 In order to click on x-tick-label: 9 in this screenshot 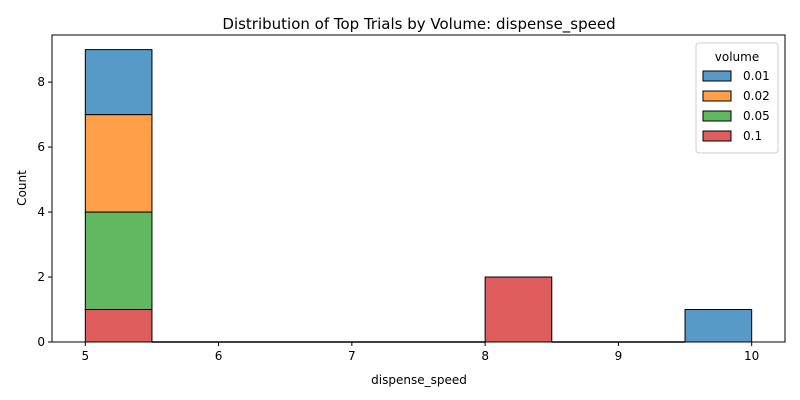, I will do `click(619, 356)`.